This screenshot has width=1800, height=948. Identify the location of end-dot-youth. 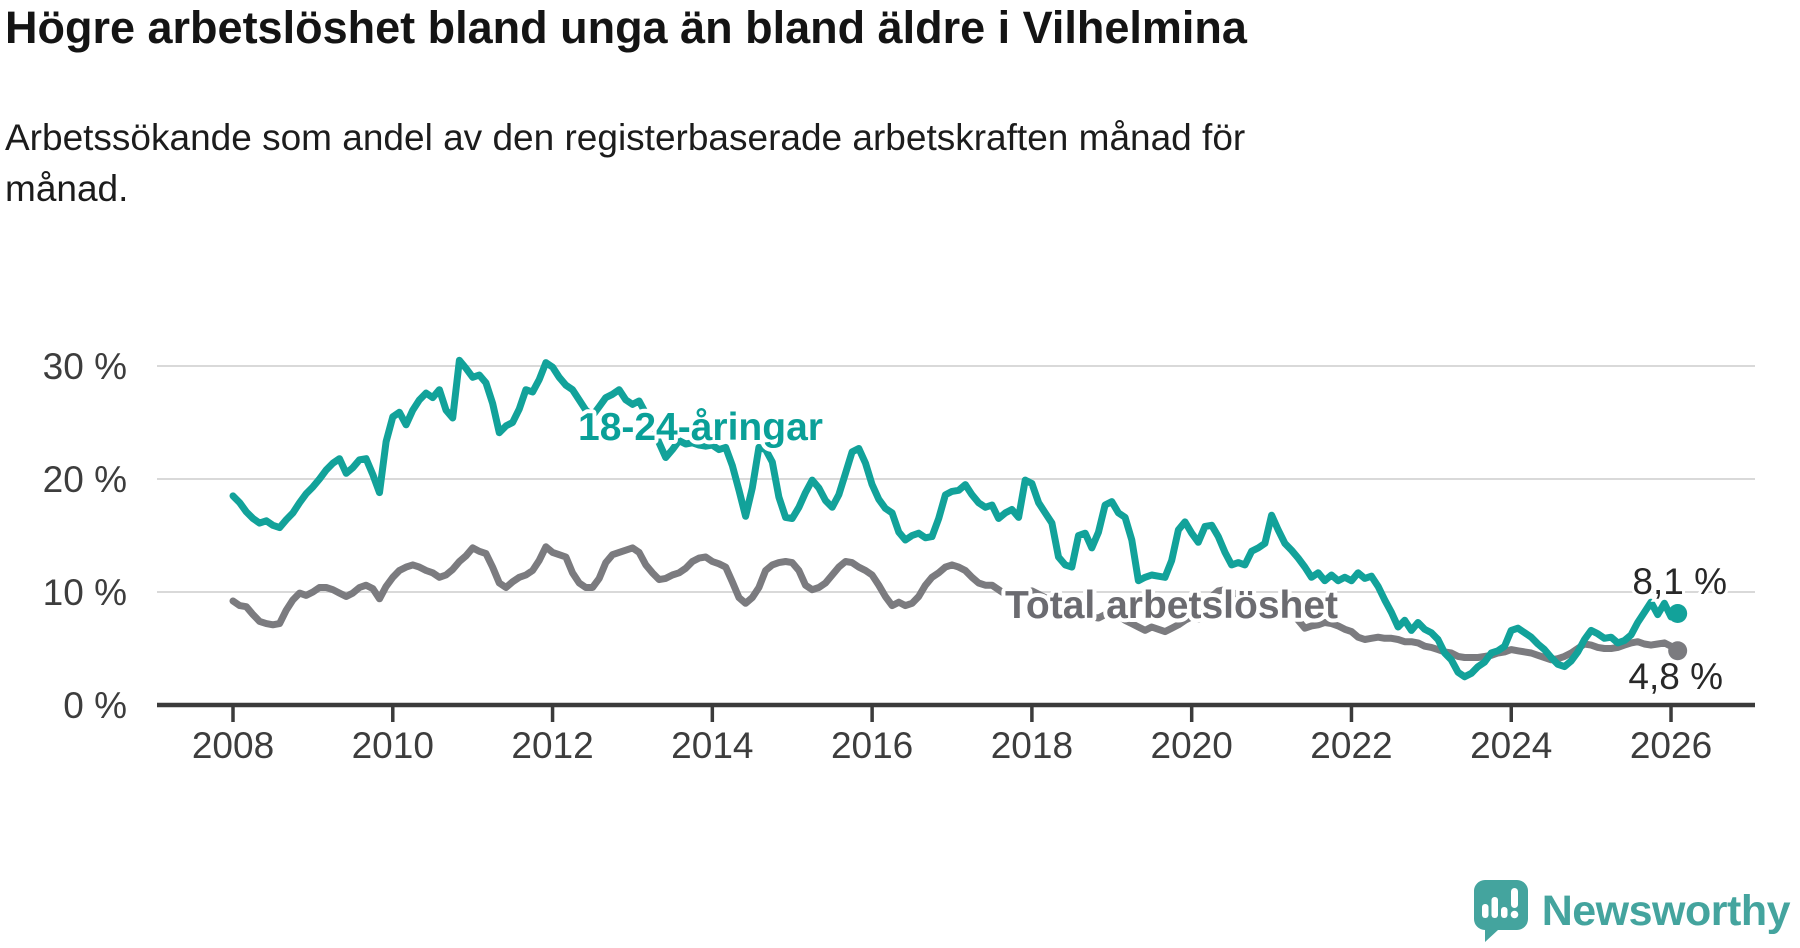
(1678, 613).